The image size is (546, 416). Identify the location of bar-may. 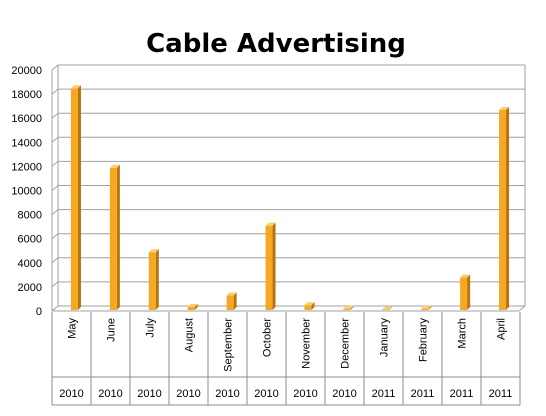
(75, 197).